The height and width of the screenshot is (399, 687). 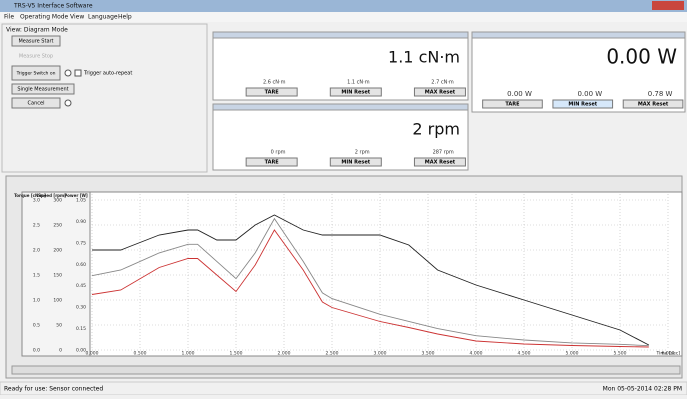 I want to click on y-tick-label: 2.5, so click(x=36, y=226).